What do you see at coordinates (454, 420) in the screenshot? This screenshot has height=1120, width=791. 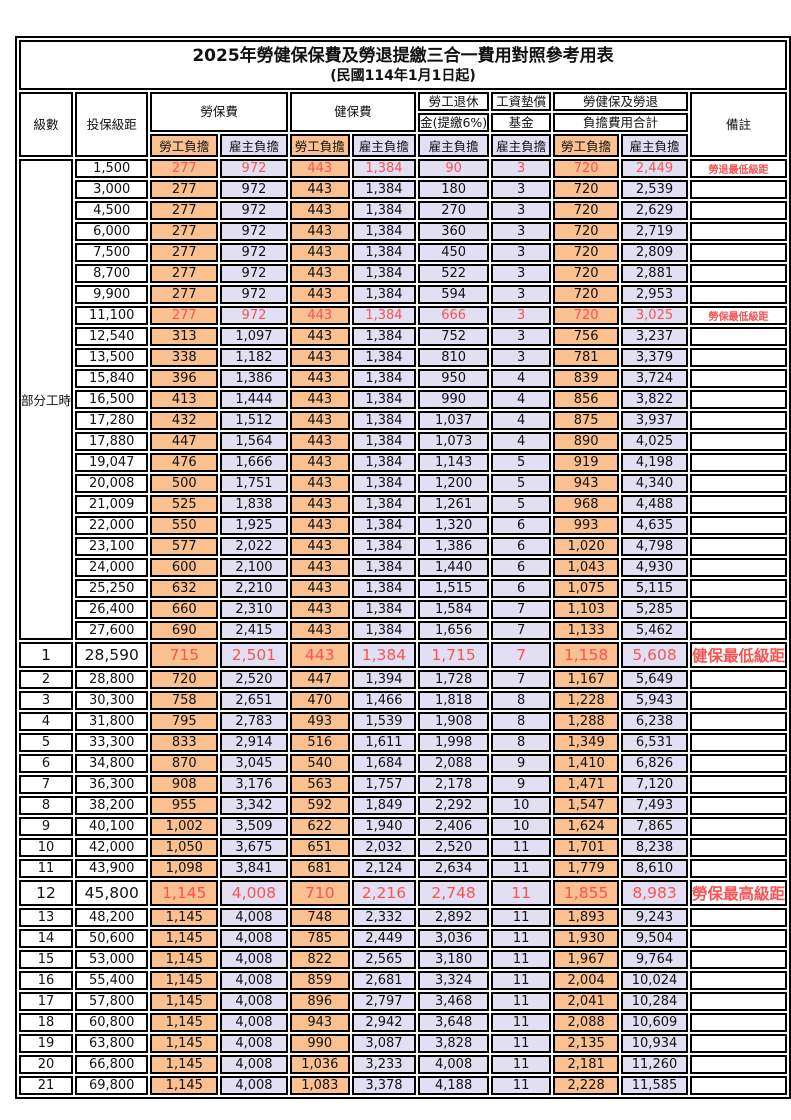 I see `cell-pension-employer: 1,037` at bounding box center [454, 420].